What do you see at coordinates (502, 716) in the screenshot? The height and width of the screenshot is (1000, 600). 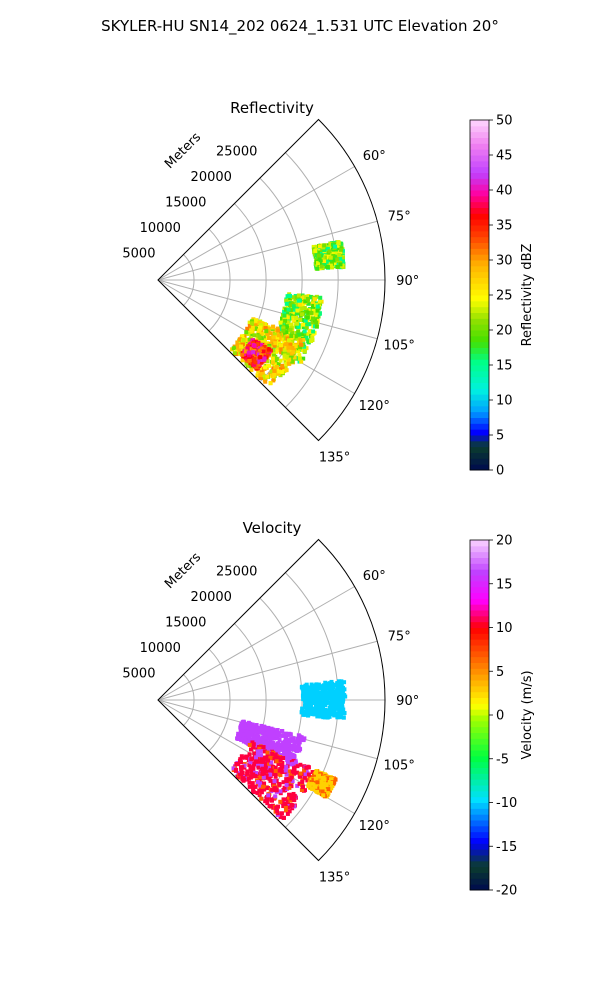 I see `velocity-colorbar: -20 -15 -10 -5 0 5 10 15 20 Velocity (m/s)` at bounding box center [502, 716].